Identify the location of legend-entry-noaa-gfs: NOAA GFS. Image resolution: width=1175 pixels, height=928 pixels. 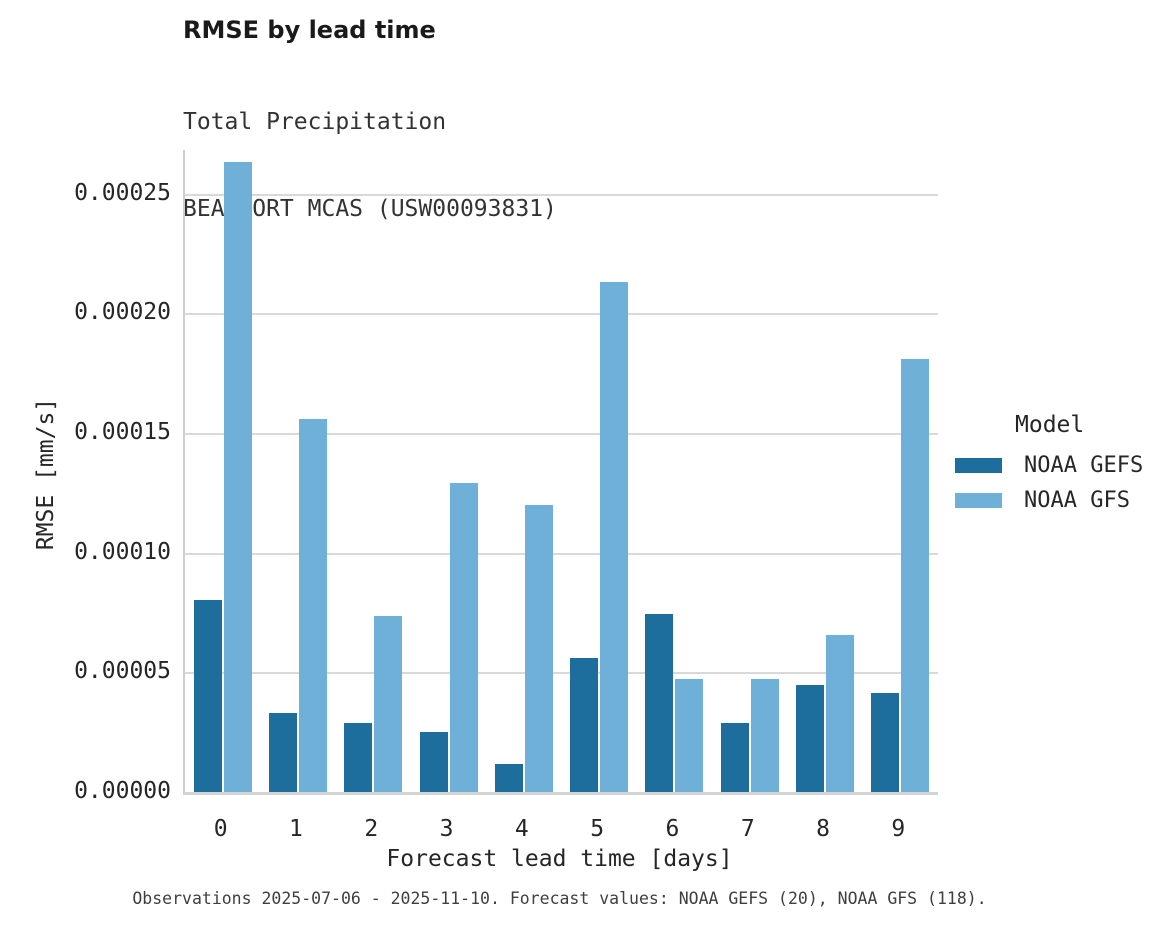
(1049, 500).